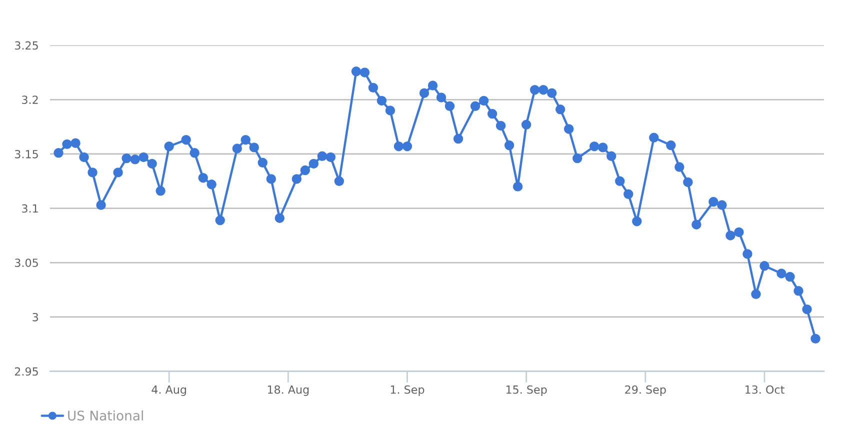 This screenshot has width=858, height=435. What do you see at coordinates (30, 100) in the screenshot?
I see `y-tick-label: 3.2` at bounding box center [30, 100].